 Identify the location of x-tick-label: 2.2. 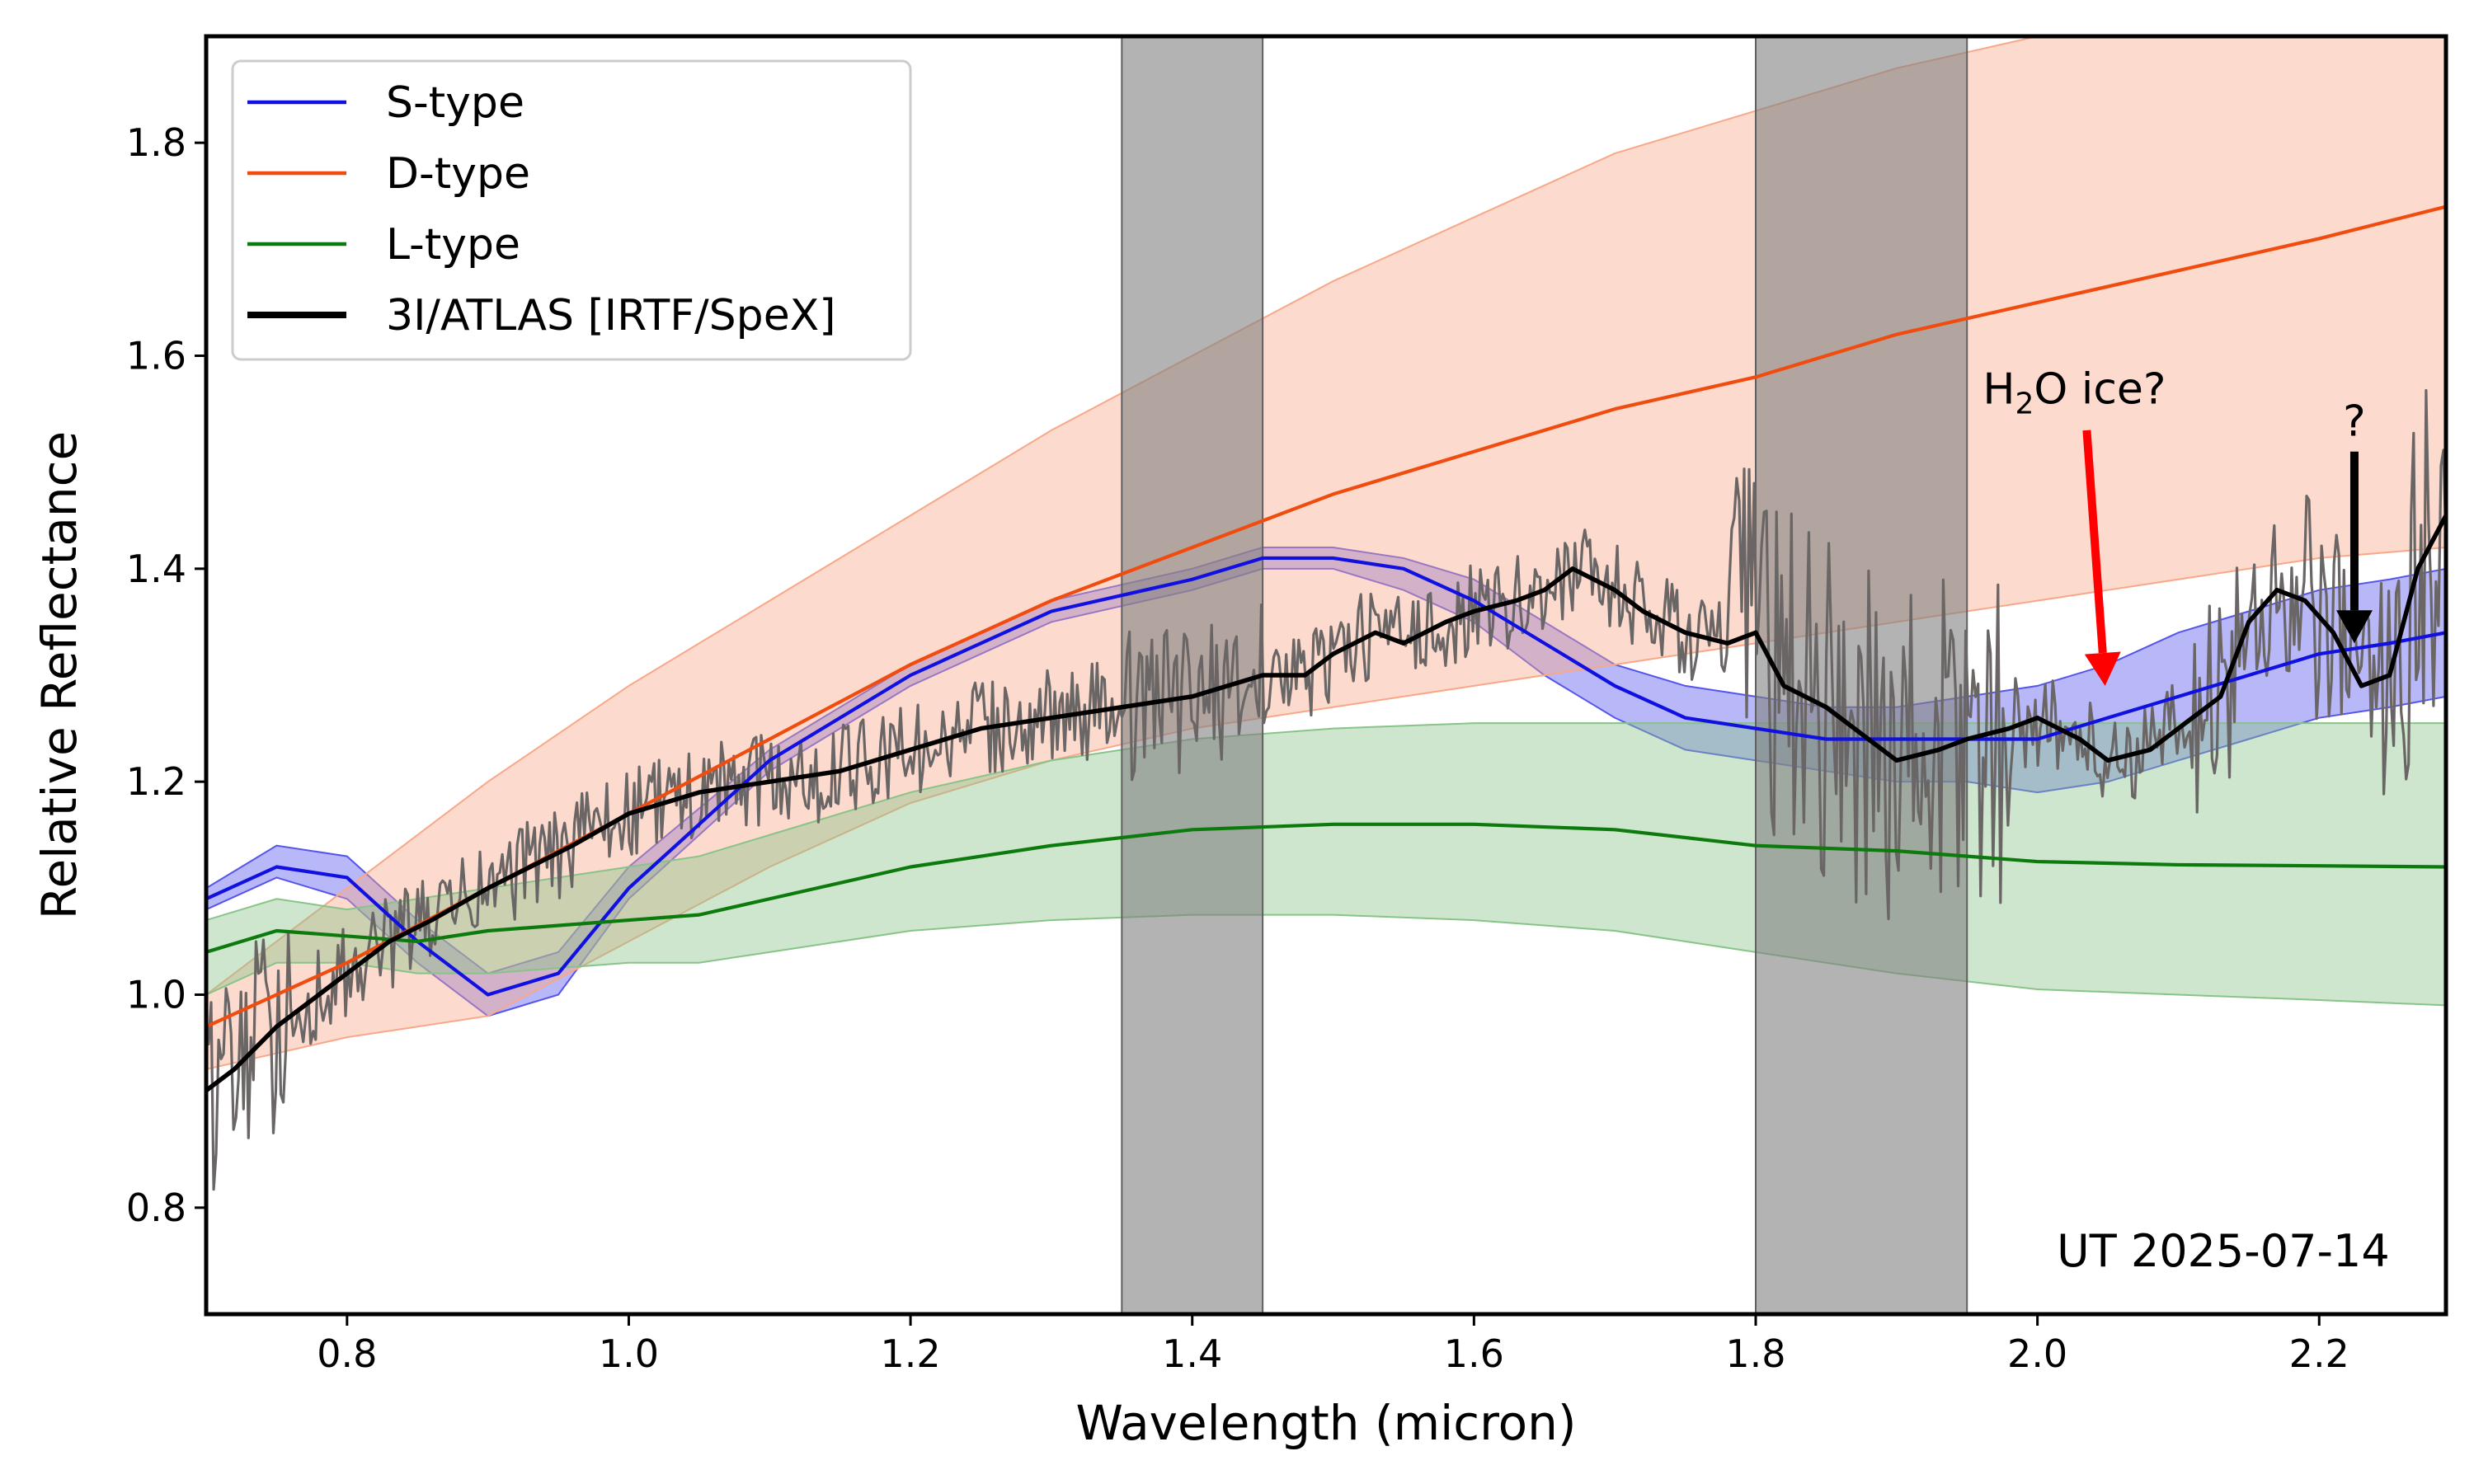
(2319, 1353).